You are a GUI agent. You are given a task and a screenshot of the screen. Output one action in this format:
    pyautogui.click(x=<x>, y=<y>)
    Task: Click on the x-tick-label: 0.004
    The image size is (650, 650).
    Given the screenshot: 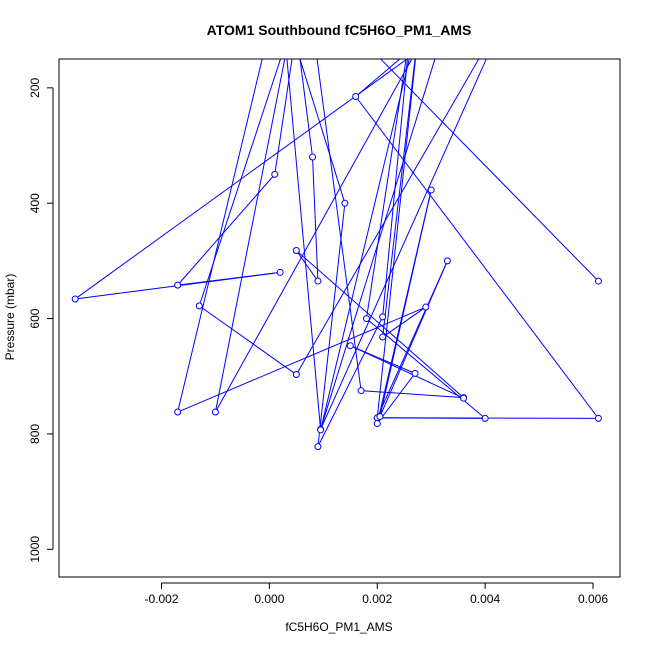 What is the action you would take?
    pyautogui.click(x=485, y=599)
    